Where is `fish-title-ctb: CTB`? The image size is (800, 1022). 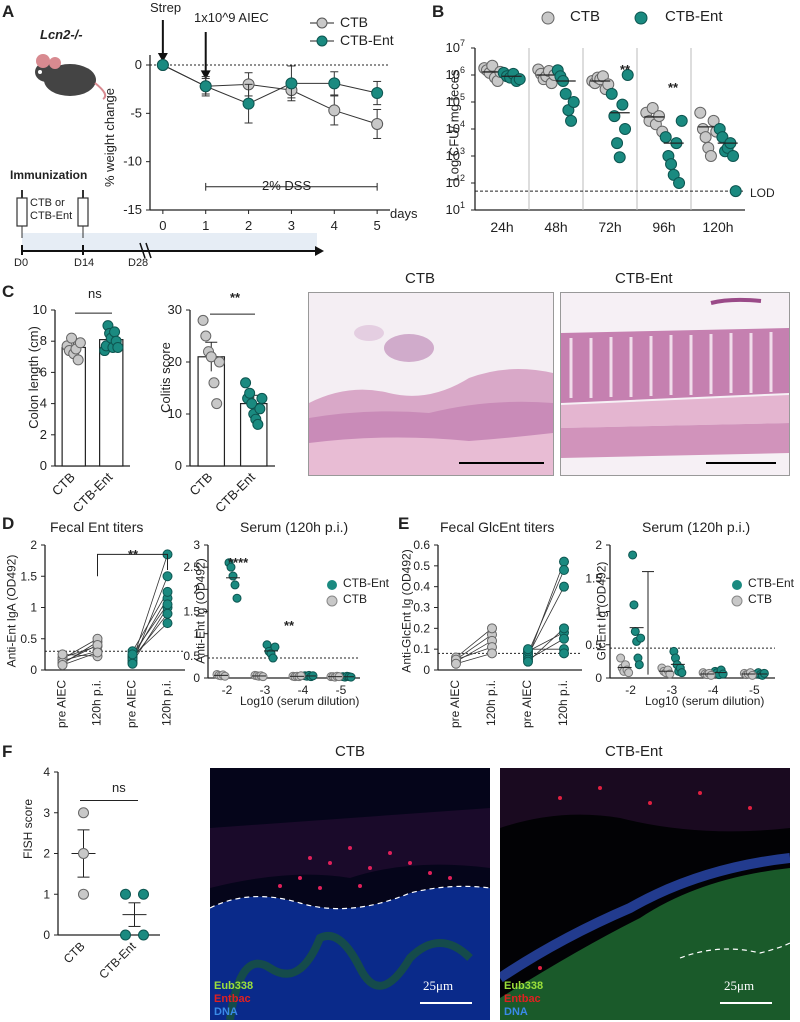 fish-title-ctb: CTB is located at coordinates (350, 751).